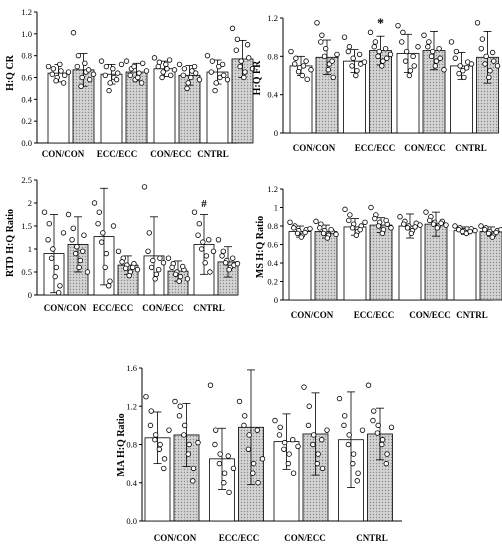 Image resolution: width=502 pixels, height=550 pixels. What do you see at coordinates (257, 77) in the screenshot?
I see `y-axis-label: H:Q FR` at bounding box center [257, 77].